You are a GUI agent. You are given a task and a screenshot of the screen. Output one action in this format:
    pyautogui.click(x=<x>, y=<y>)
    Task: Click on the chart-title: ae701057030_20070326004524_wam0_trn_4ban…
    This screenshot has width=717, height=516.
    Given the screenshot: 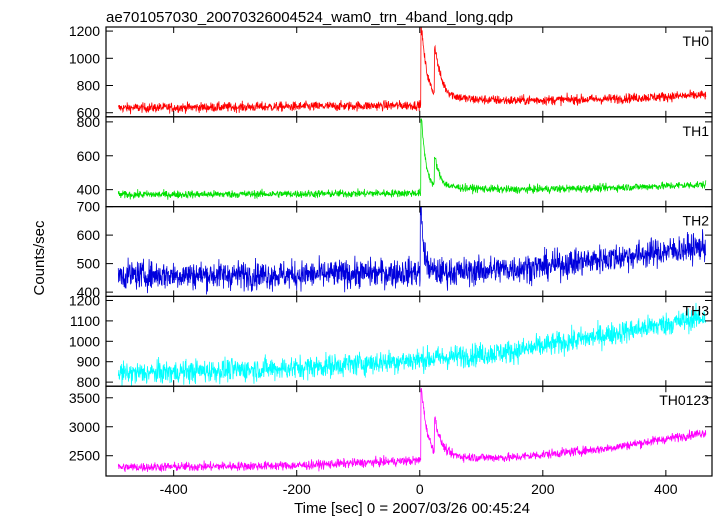 What is the action you would take?
    pyautogui.click(x=309, y=17)
    